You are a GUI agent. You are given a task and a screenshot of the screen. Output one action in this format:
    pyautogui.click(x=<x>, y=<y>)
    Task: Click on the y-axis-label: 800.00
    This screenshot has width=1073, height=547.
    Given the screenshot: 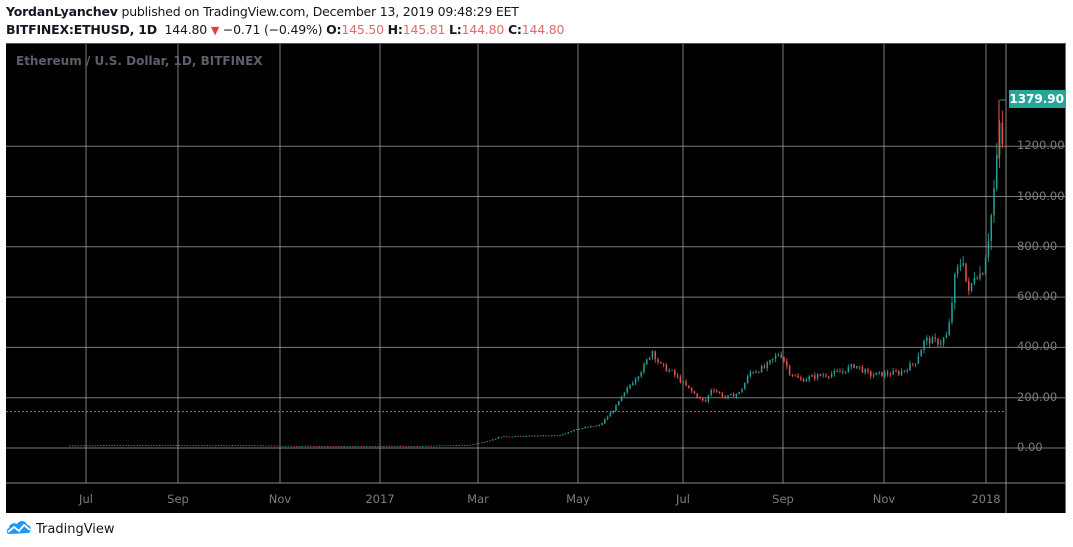 What is the action you would take?
    pyautogui.click(x=1037, y=245)
    